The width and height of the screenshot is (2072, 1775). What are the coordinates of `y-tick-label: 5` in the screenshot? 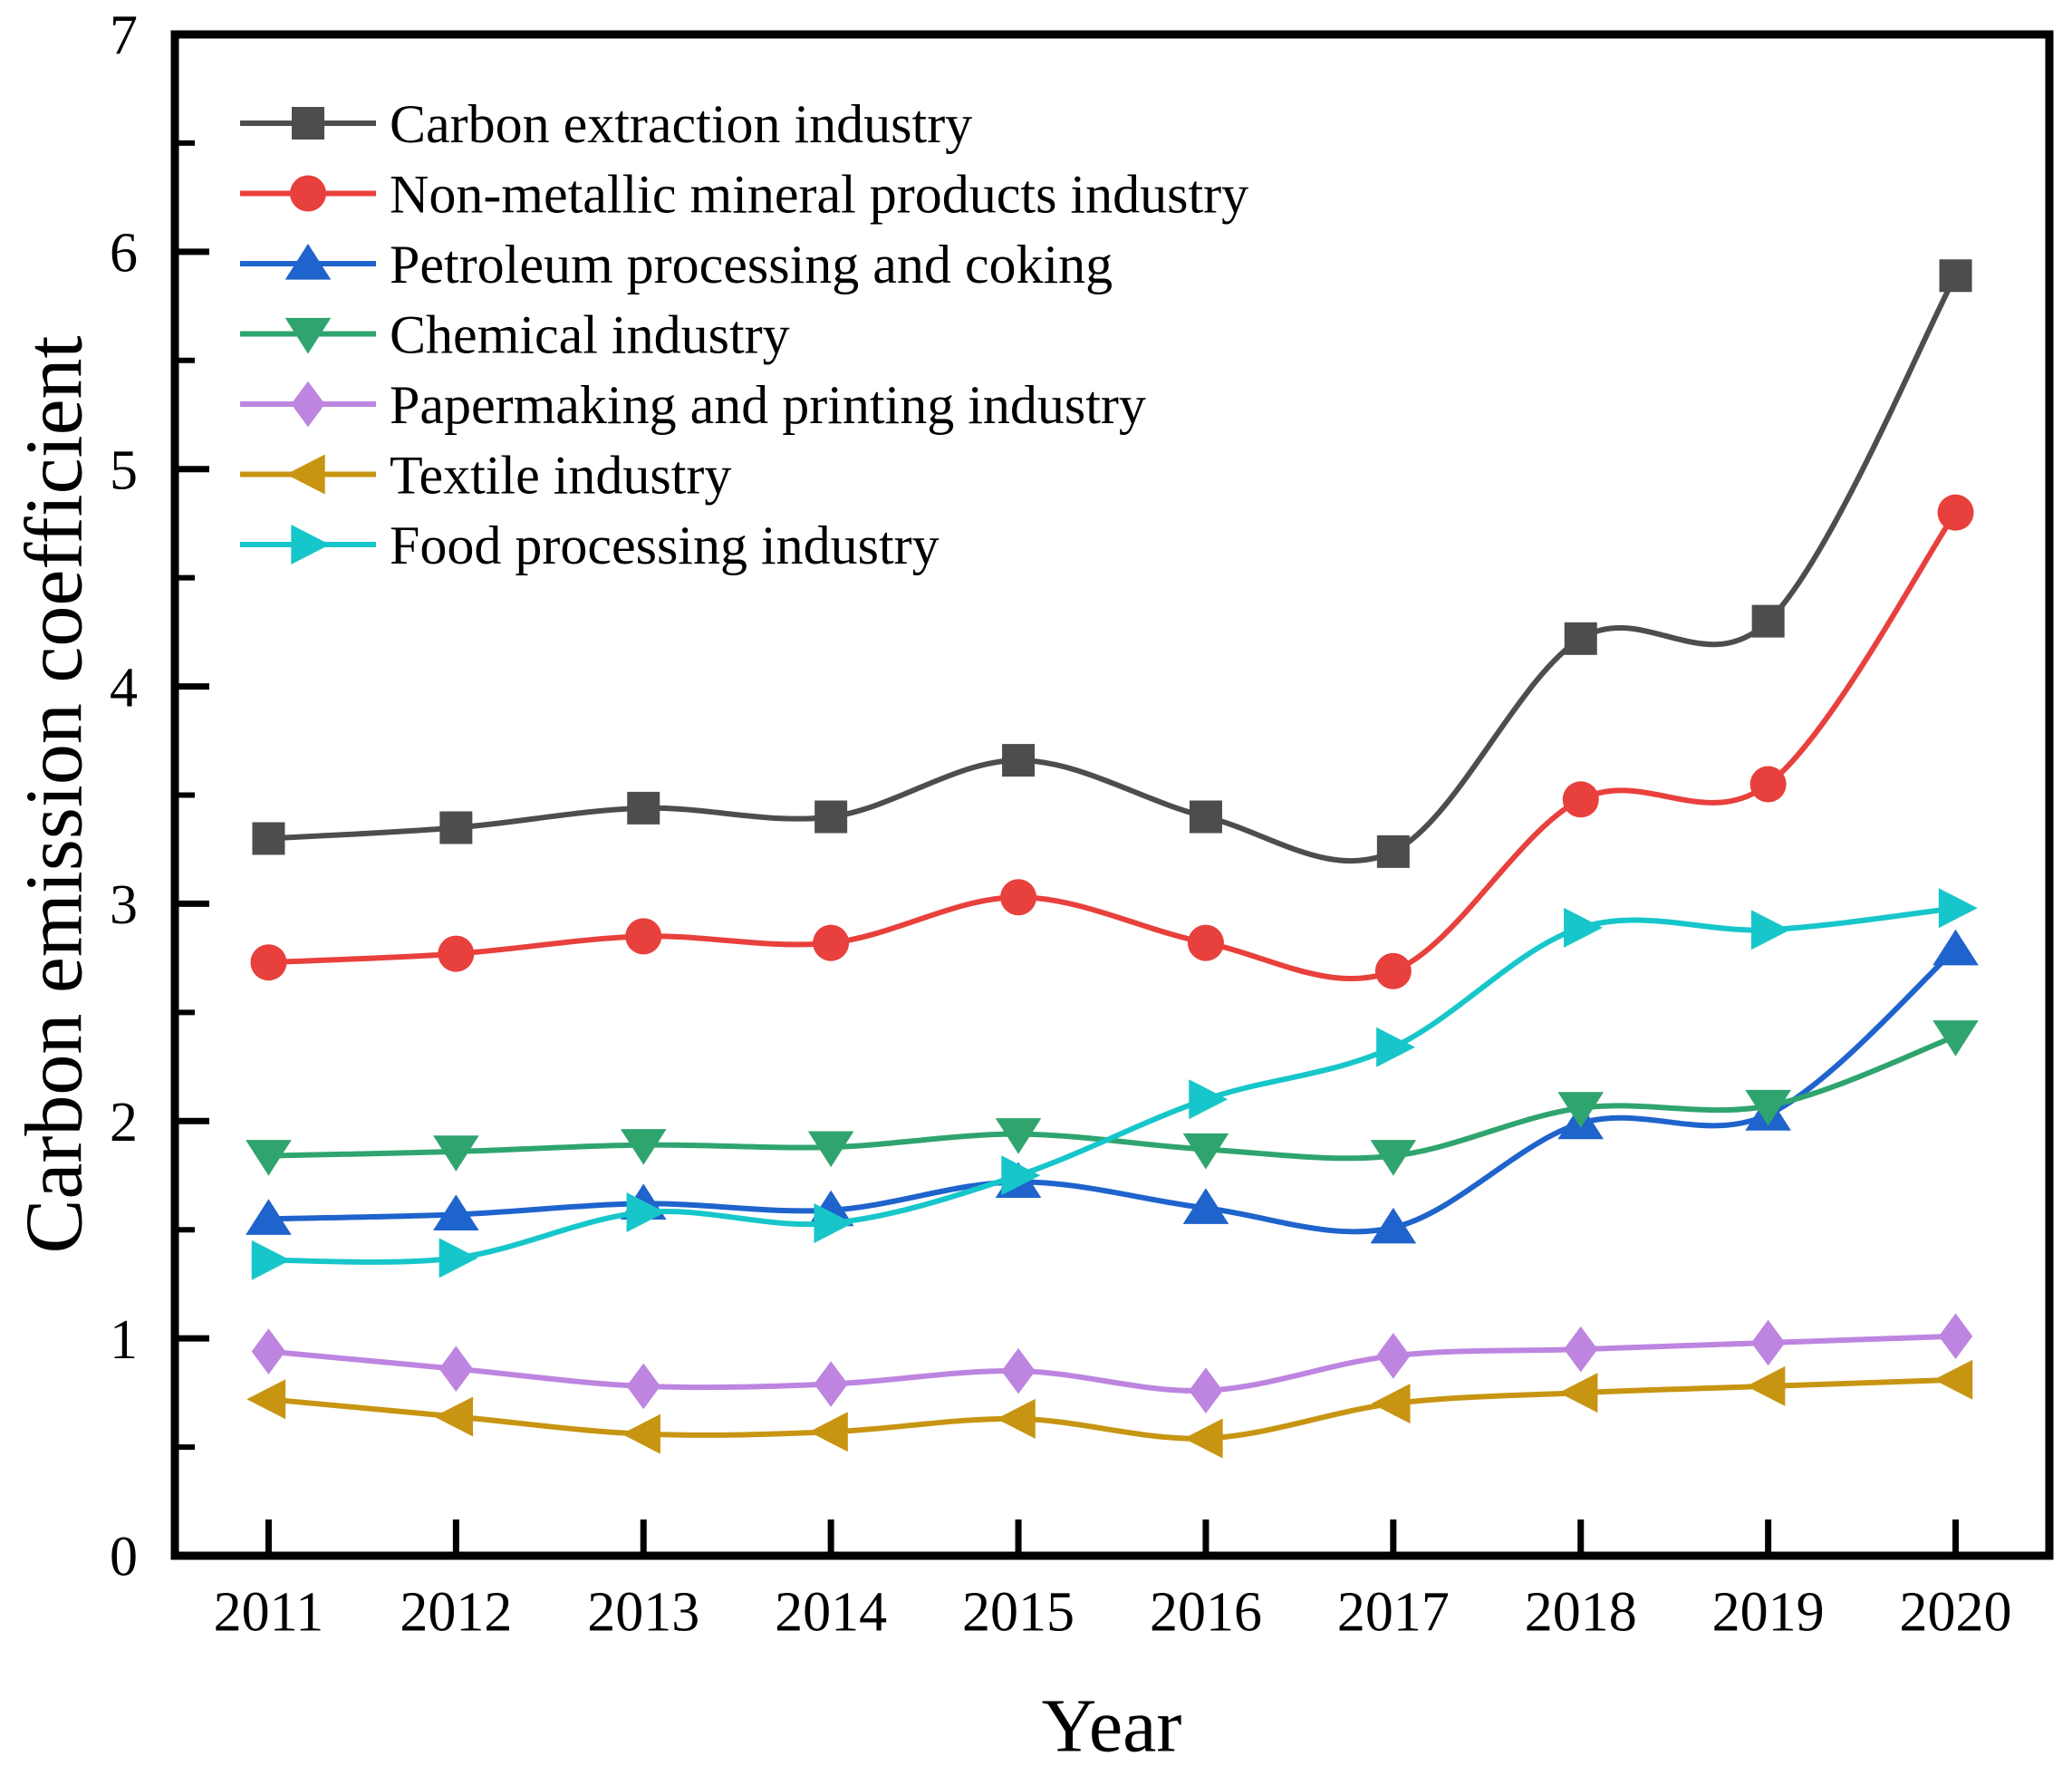 It's located at (124, 470).